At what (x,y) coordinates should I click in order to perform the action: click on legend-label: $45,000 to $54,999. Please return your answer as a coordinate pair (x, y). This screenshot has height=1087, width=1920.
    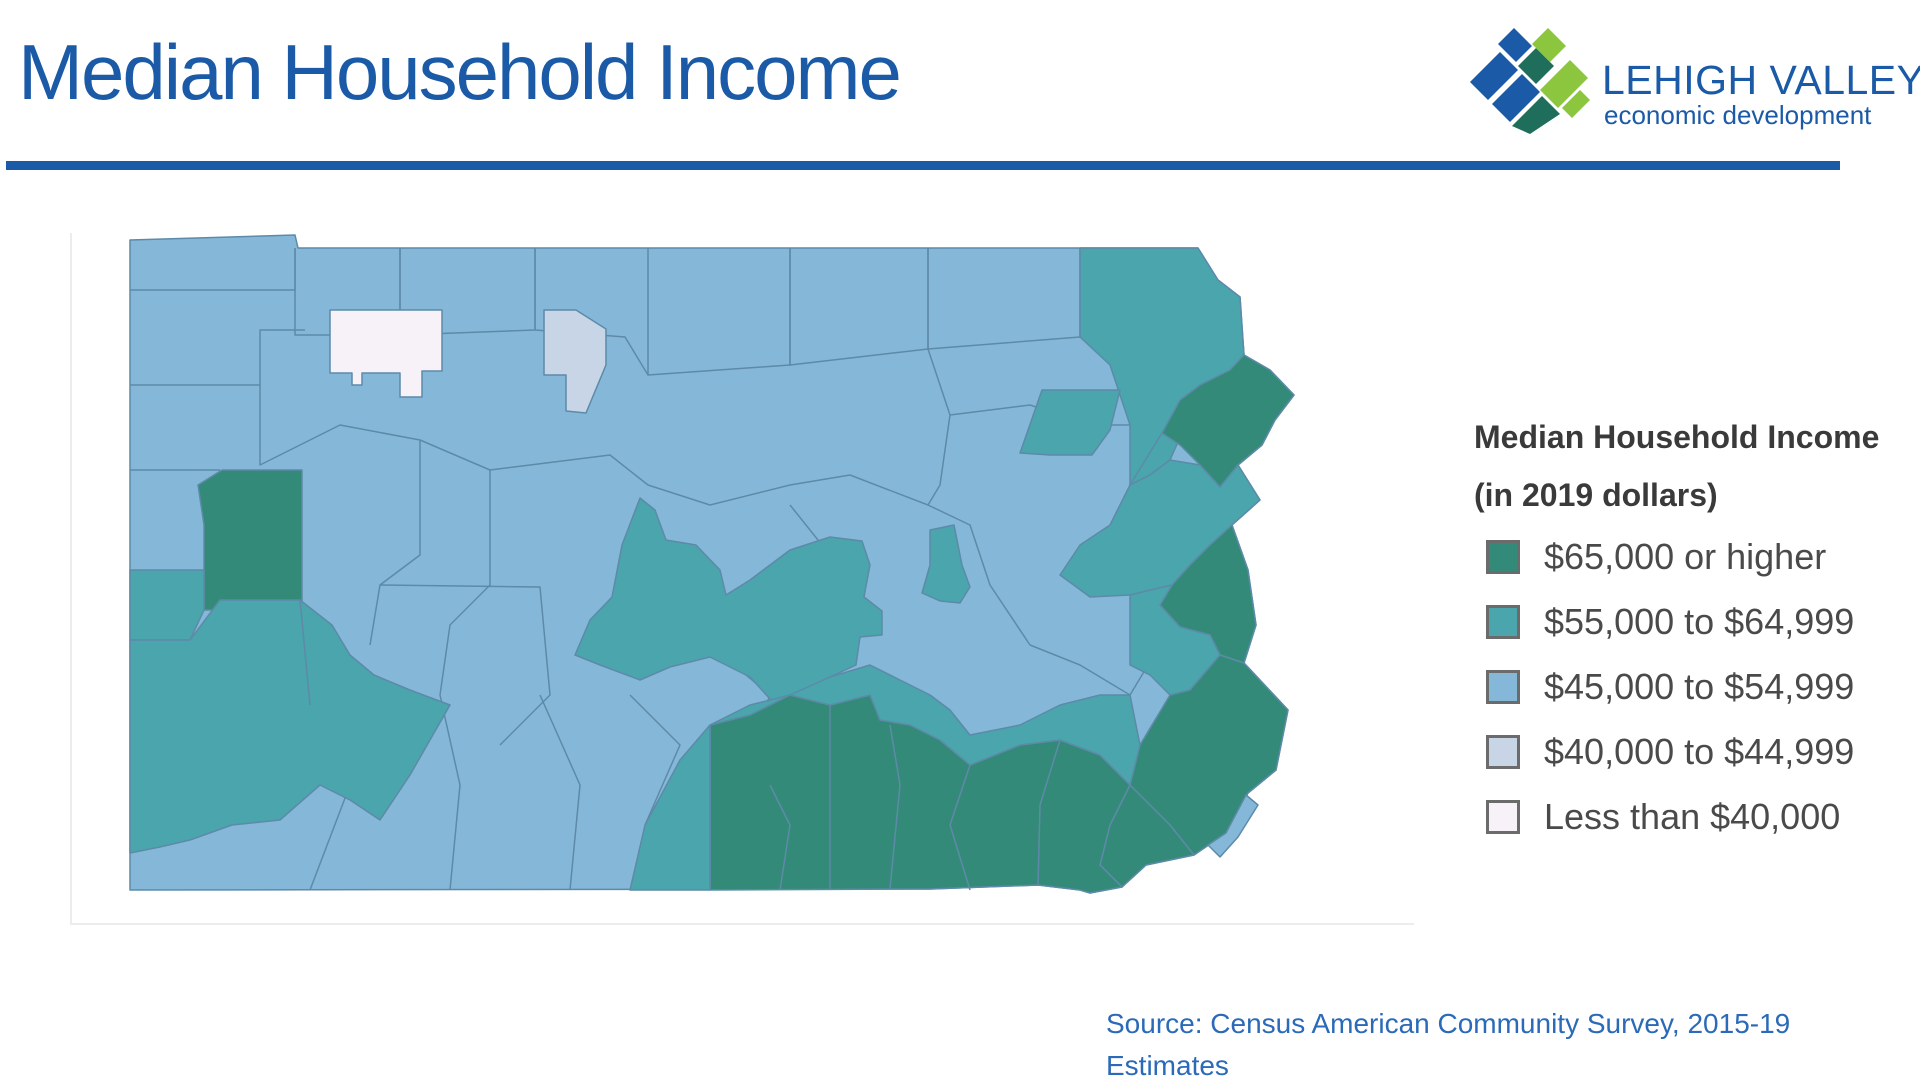
    Looking at the image, I should click on (1699, 686).